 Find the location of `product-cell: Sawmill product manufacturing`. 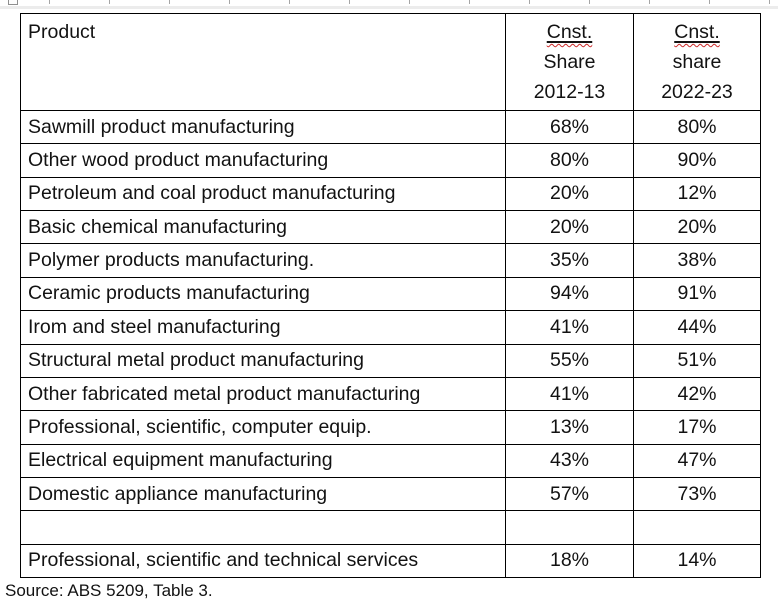

product-cell: Sawmill product manufacturing is located at coordinates (263, 127).